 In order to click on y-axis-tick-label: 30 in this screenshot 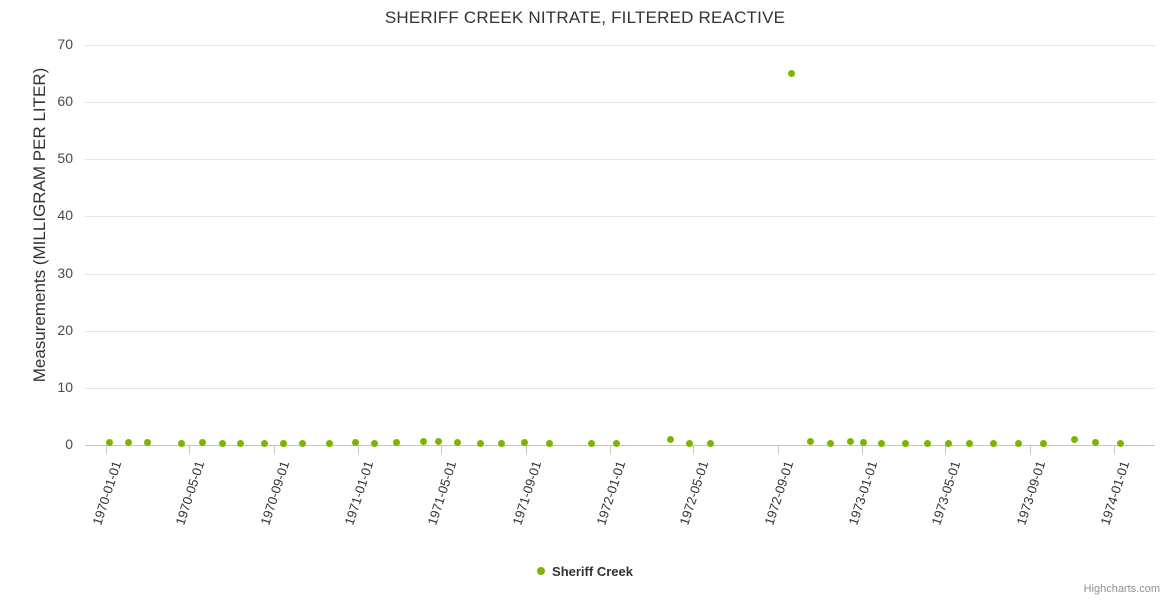, I will do `click(65, 272)`.